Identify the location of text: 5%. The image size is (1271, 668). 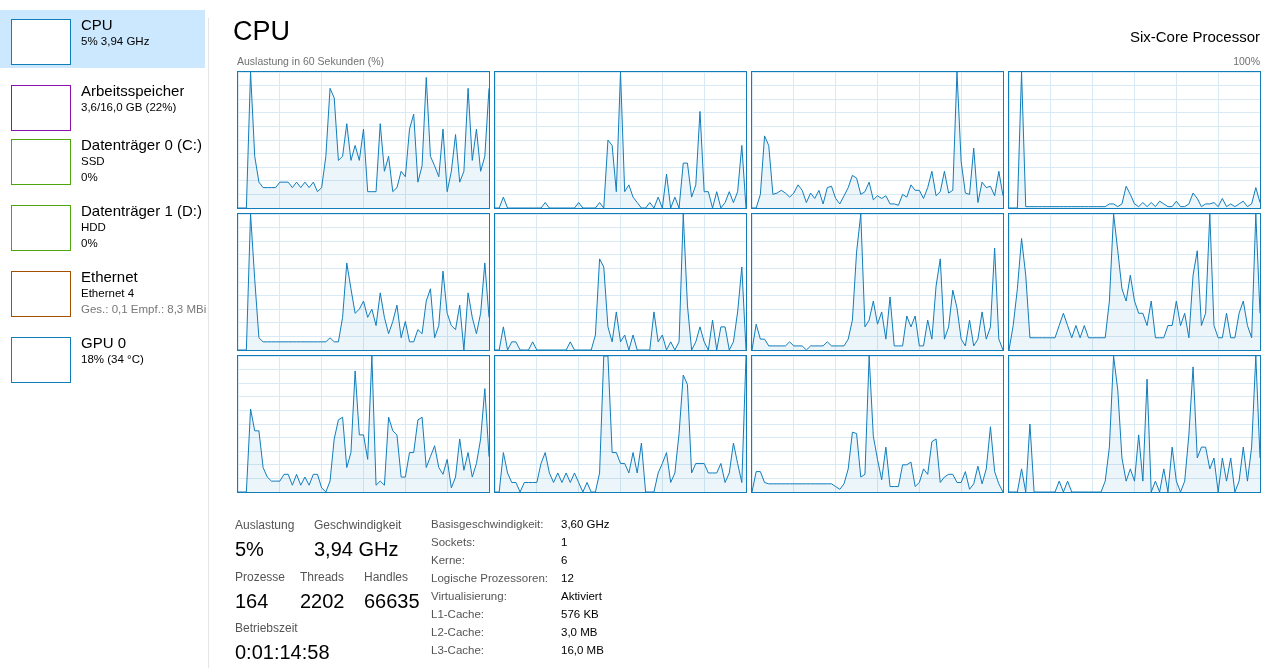
(249, 549).